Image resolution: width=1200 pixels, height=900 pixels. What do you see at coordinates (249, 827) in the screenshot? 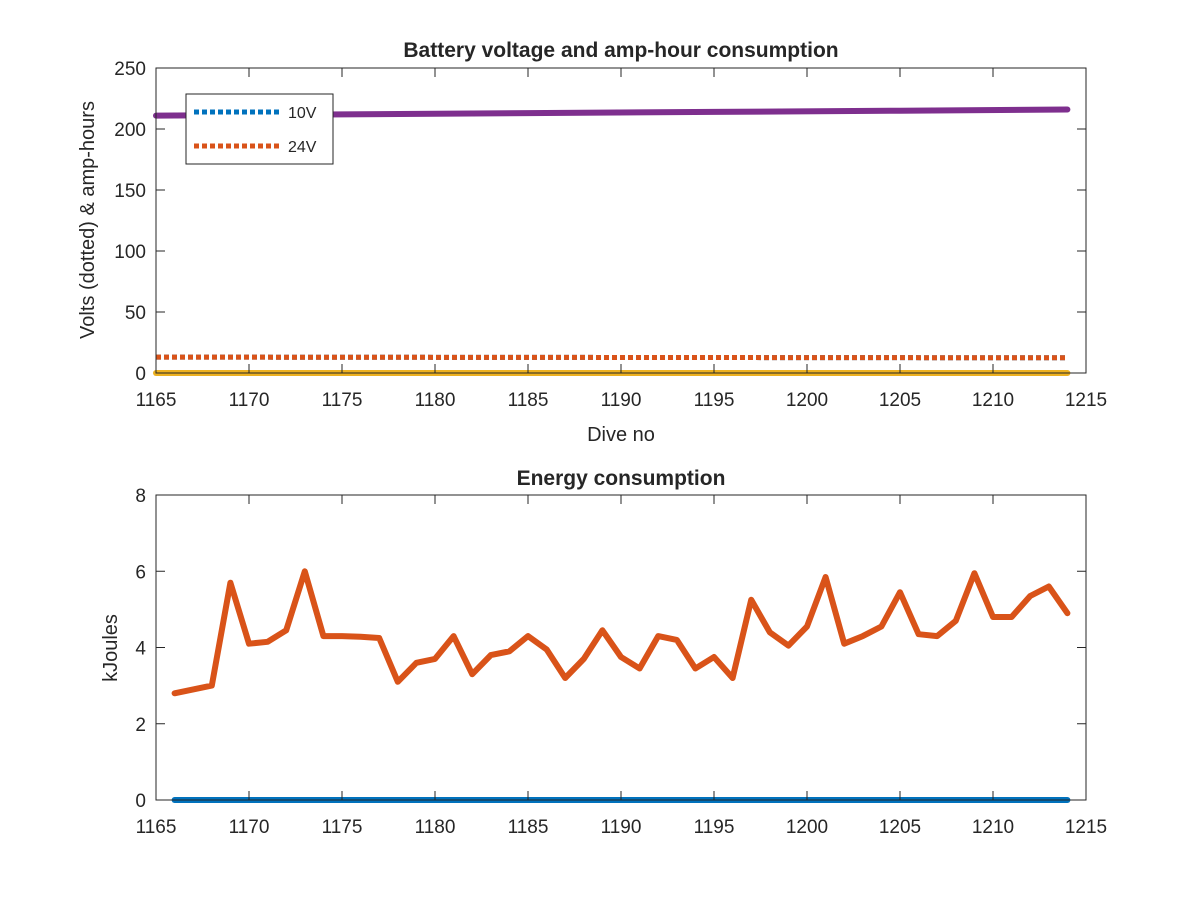
I see `energy-x-tick-label: 1170` at bounding box center [249, 827].